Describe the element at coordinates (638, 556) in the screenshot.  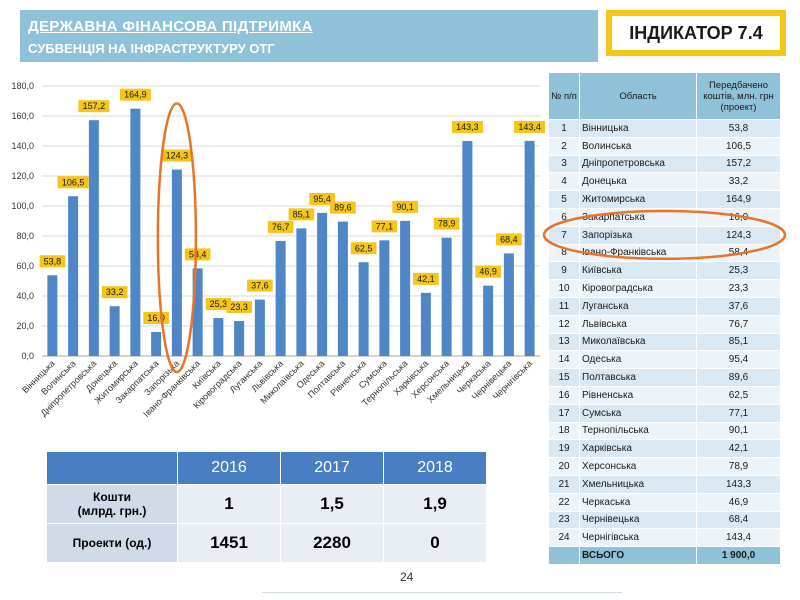
I see `total-label: ВСЬОГО` at that location.